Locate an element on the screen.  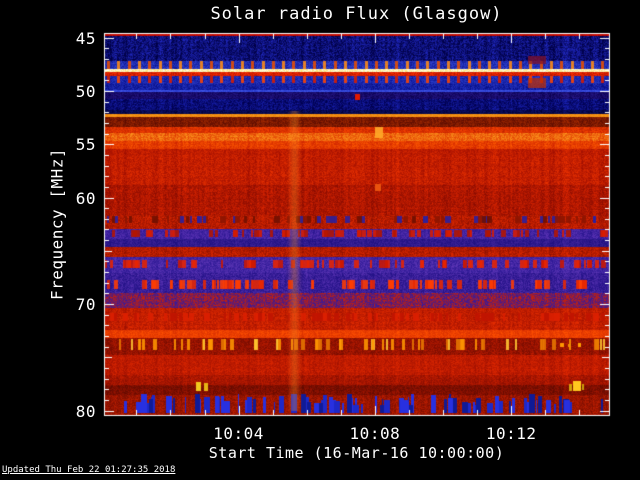
x-tick-label: 10:04 is located at coordinates (238, 433).